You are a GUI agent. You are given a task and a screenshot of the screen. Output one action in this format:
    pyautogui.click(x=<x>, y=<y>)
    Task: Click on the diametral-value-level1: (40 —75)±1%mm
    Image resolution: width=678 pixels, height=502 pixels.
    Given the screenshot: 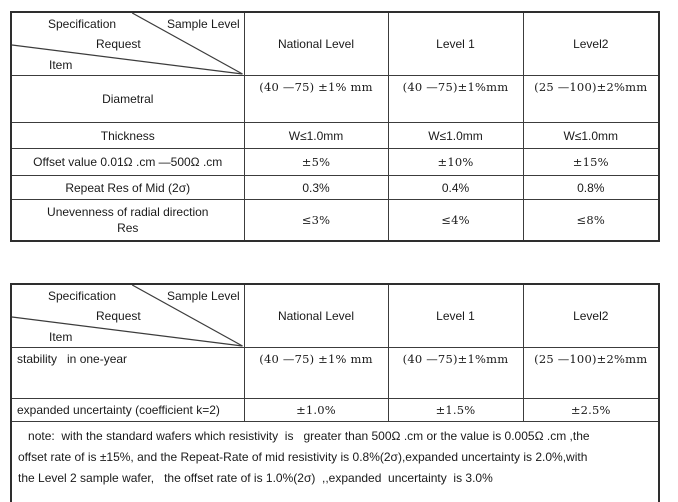 What is the action you would take?
    pyautogui.click(x=455, y=99)
    